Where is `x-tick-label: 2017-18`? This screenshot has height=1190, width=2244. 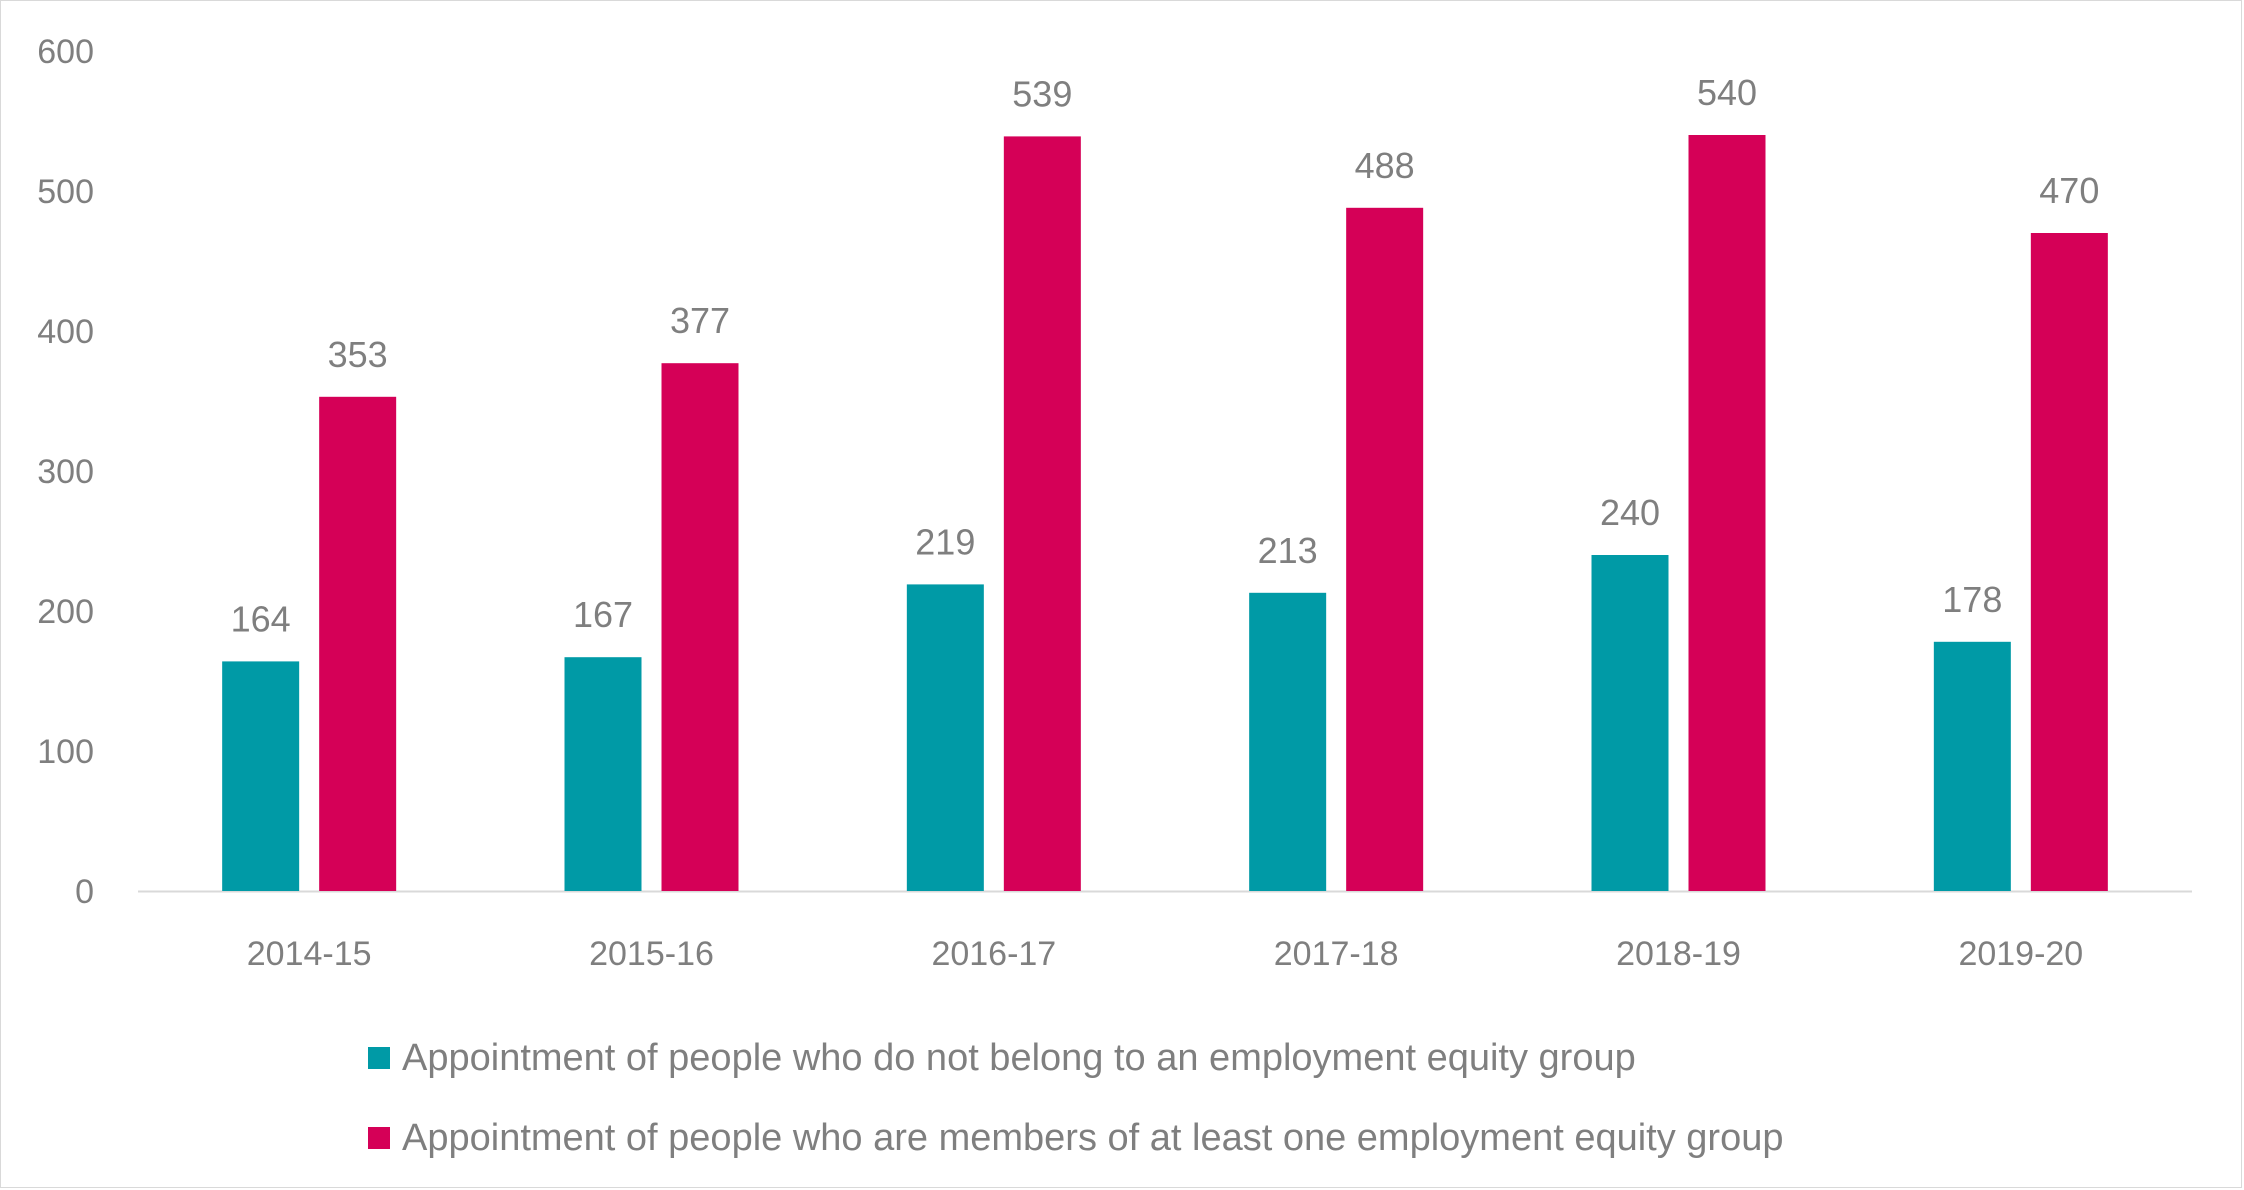
x-tick-label: 2017-18 is located at coordinates (1336, 954).